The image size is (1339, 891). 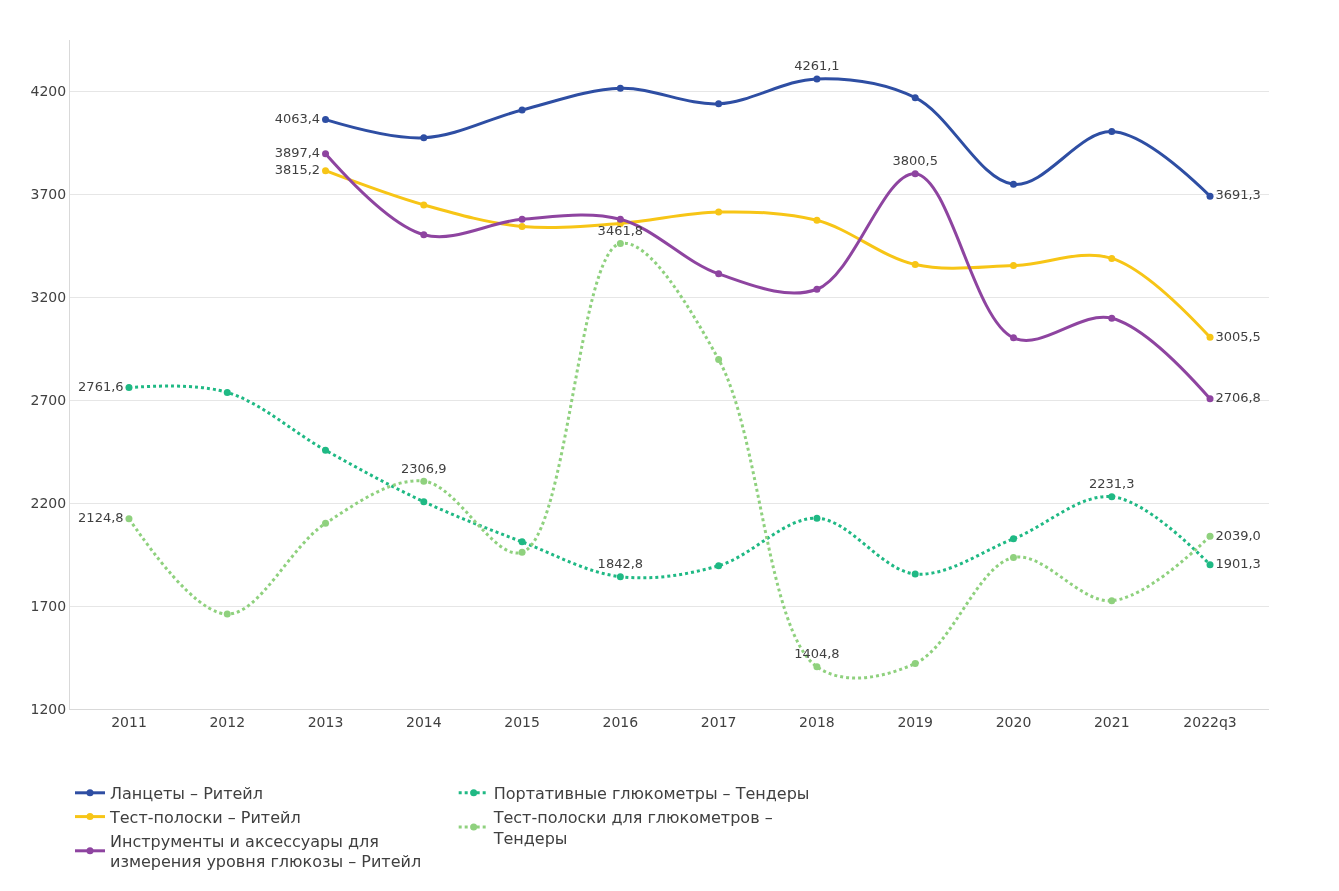 What do you see at coordinates (1238, 535) in the screenshot?
I see `data-label: 2039,0` at bounding box center [1238, 535].